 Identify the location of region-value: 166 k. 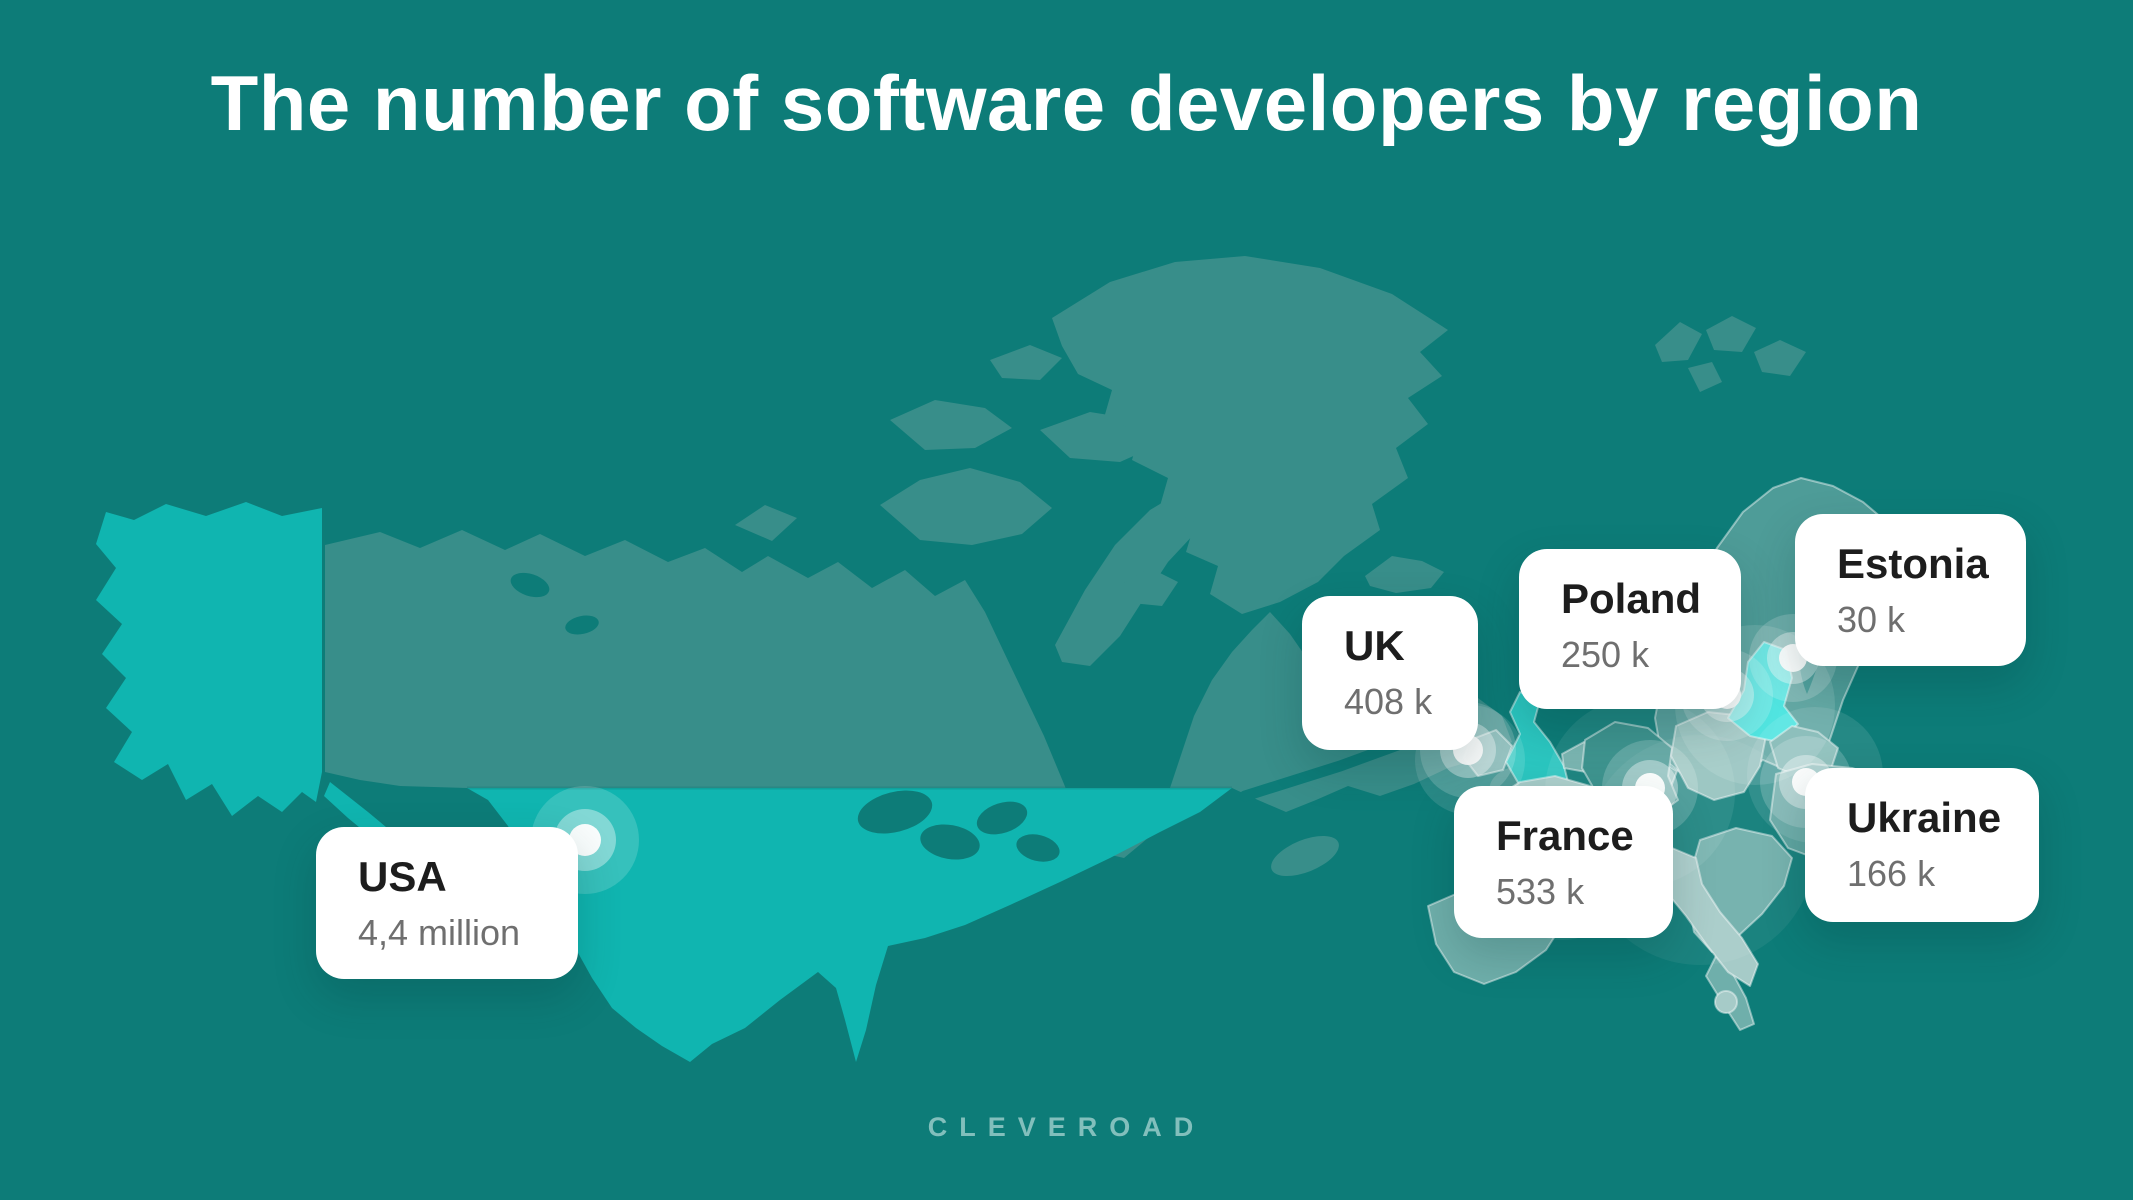
(1891, 874).